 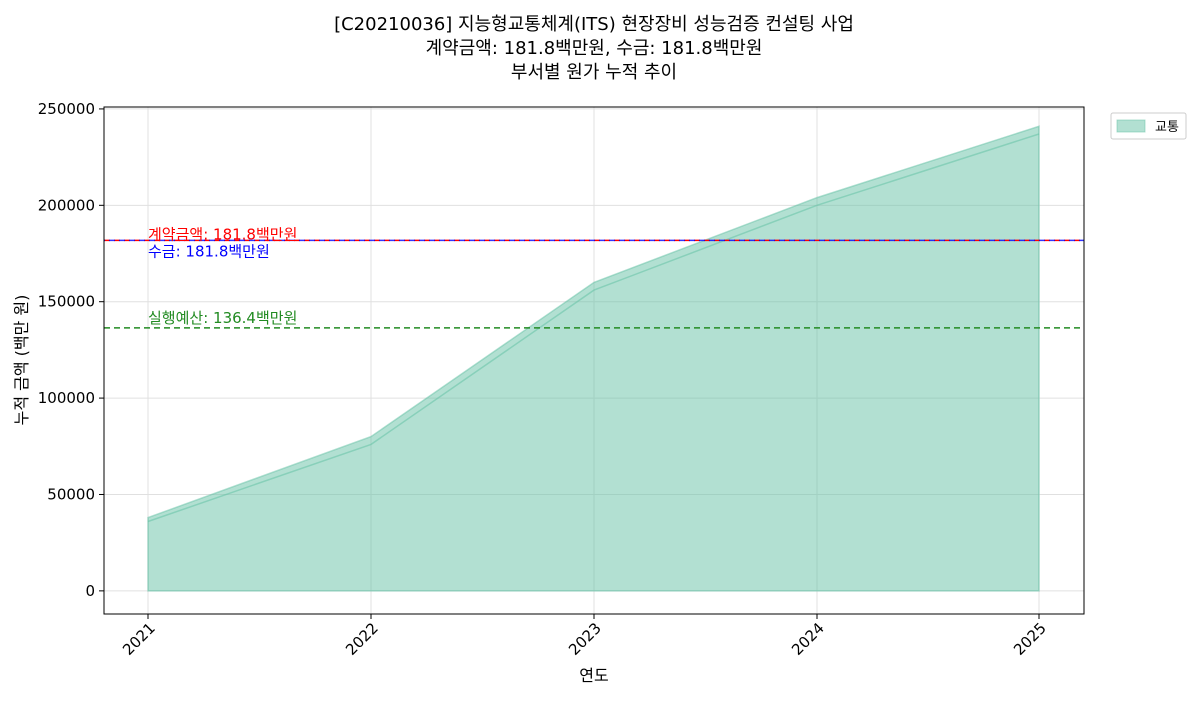 I want to click on legend-swatch-교통, so click(x=1131, y=126).